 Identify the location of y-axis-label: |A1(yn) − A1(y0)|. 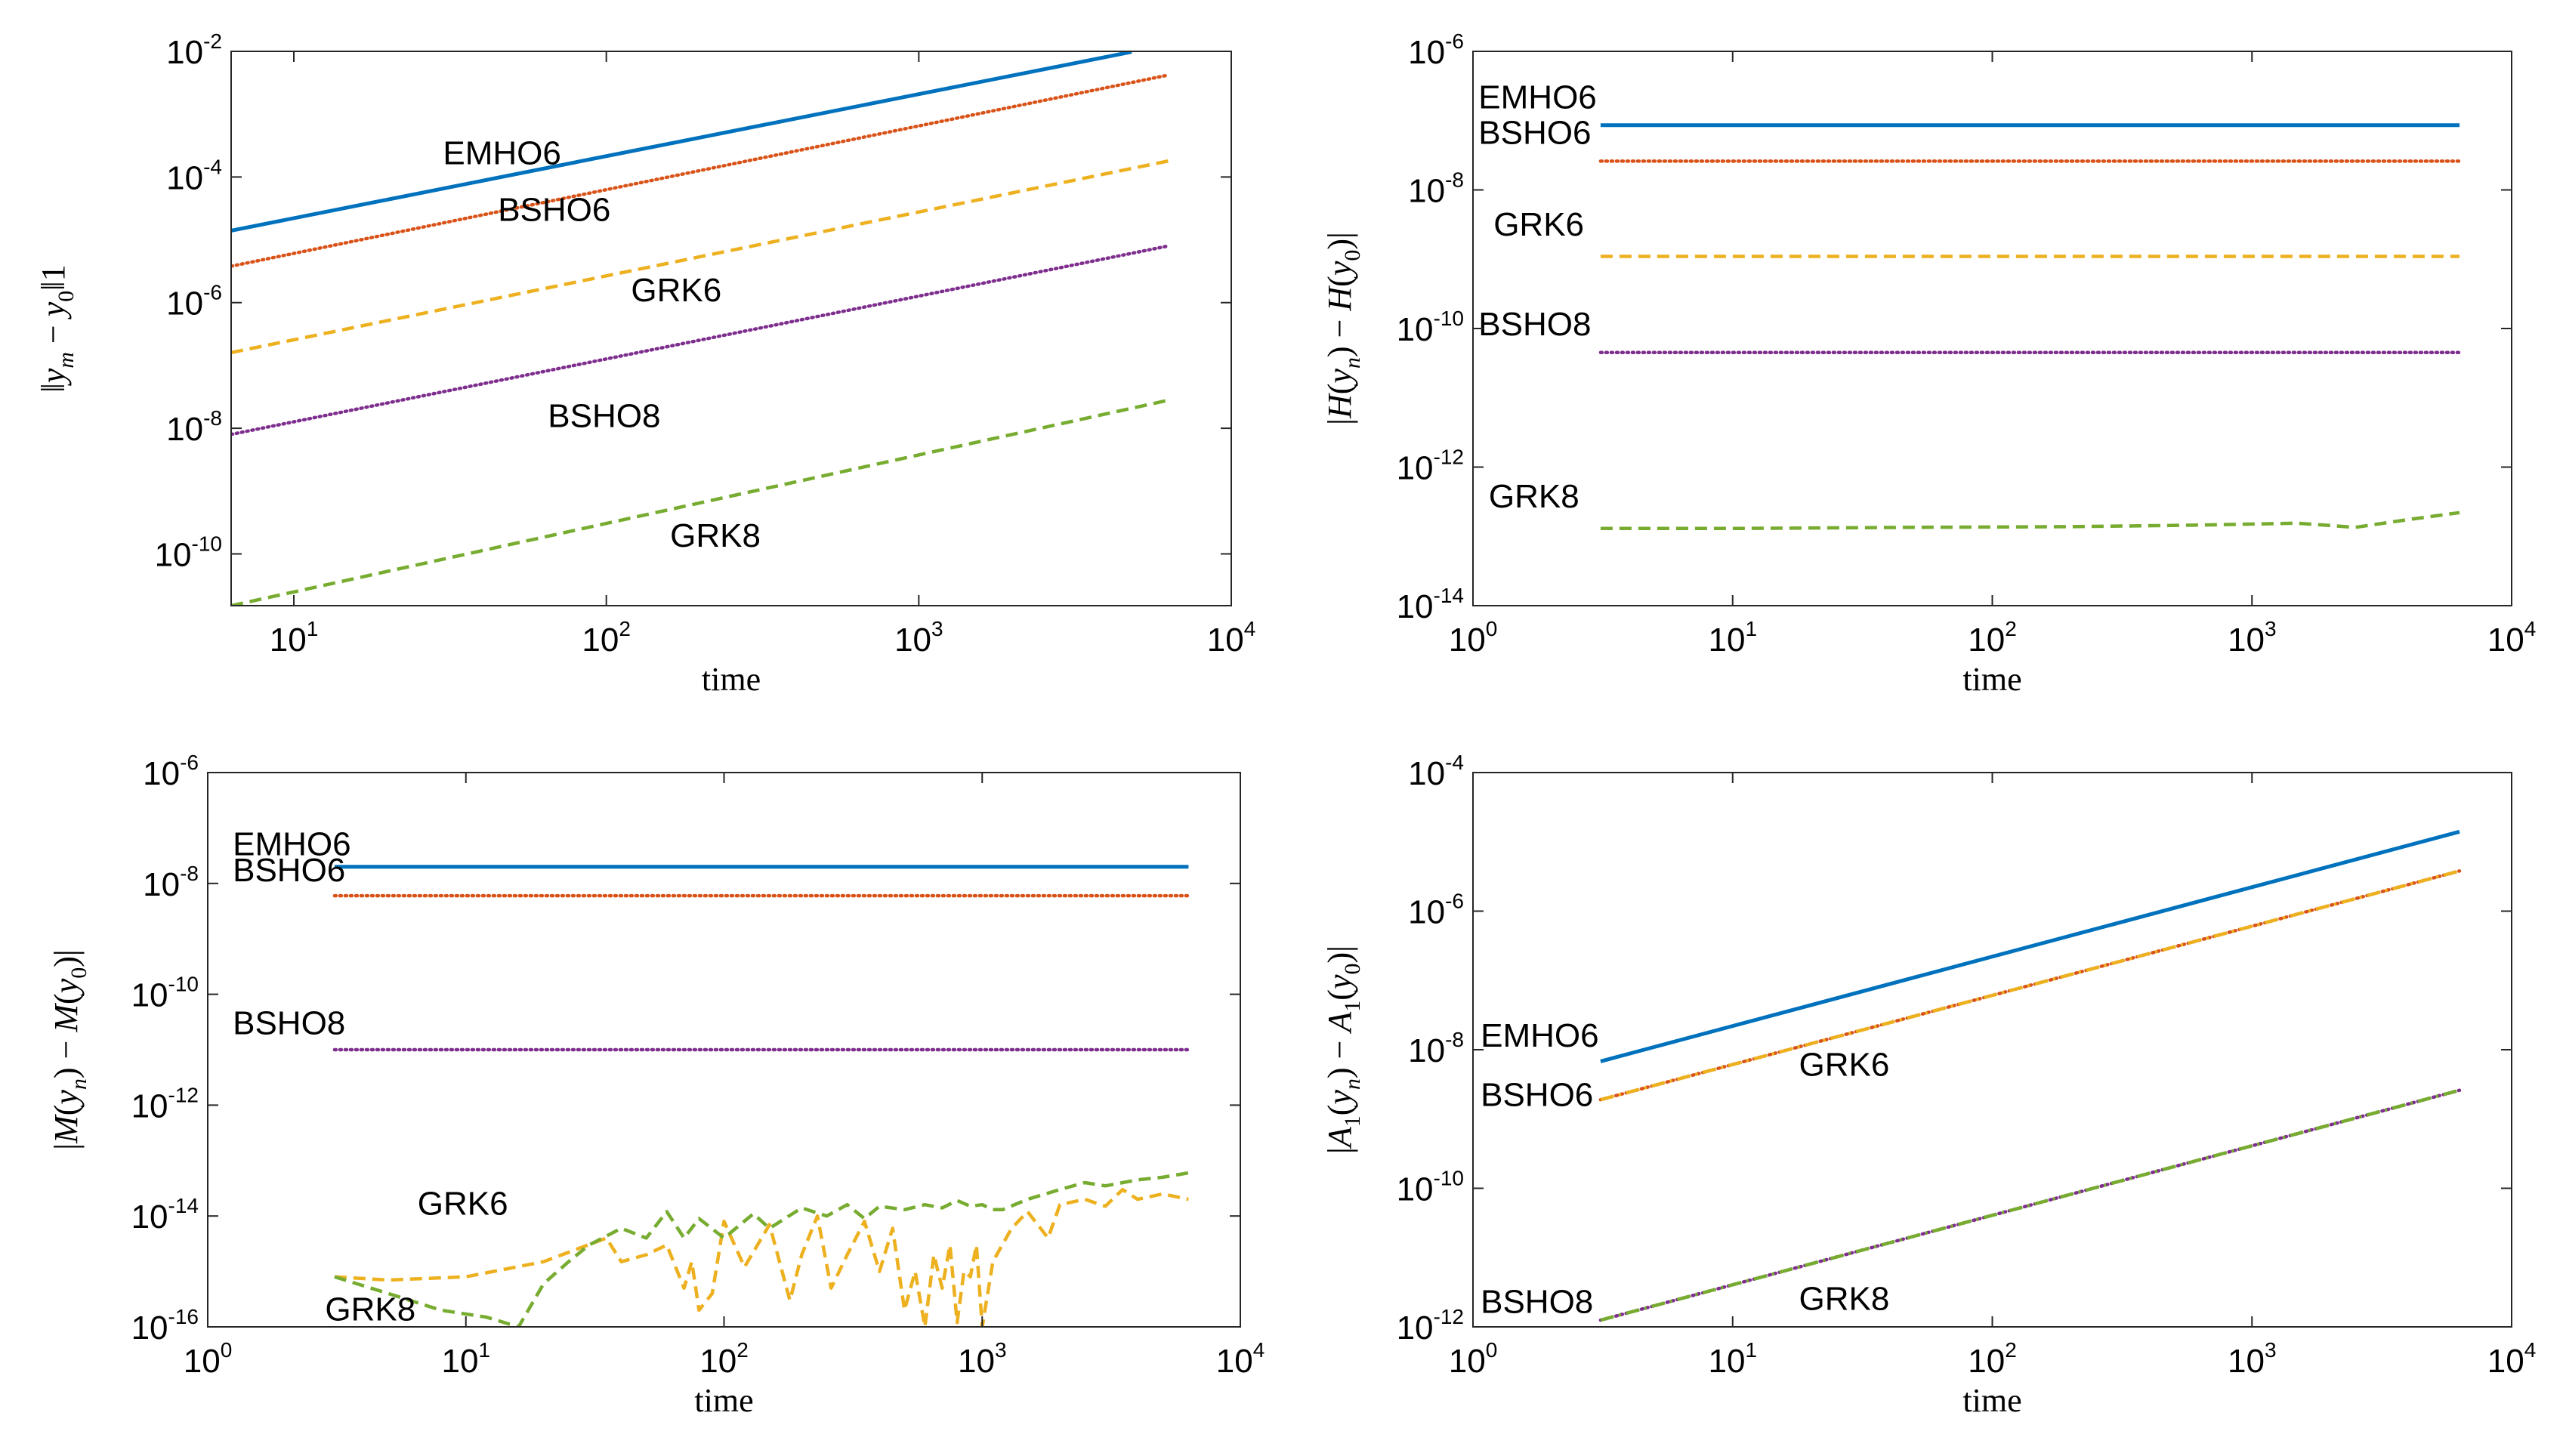
(1343, 1049).